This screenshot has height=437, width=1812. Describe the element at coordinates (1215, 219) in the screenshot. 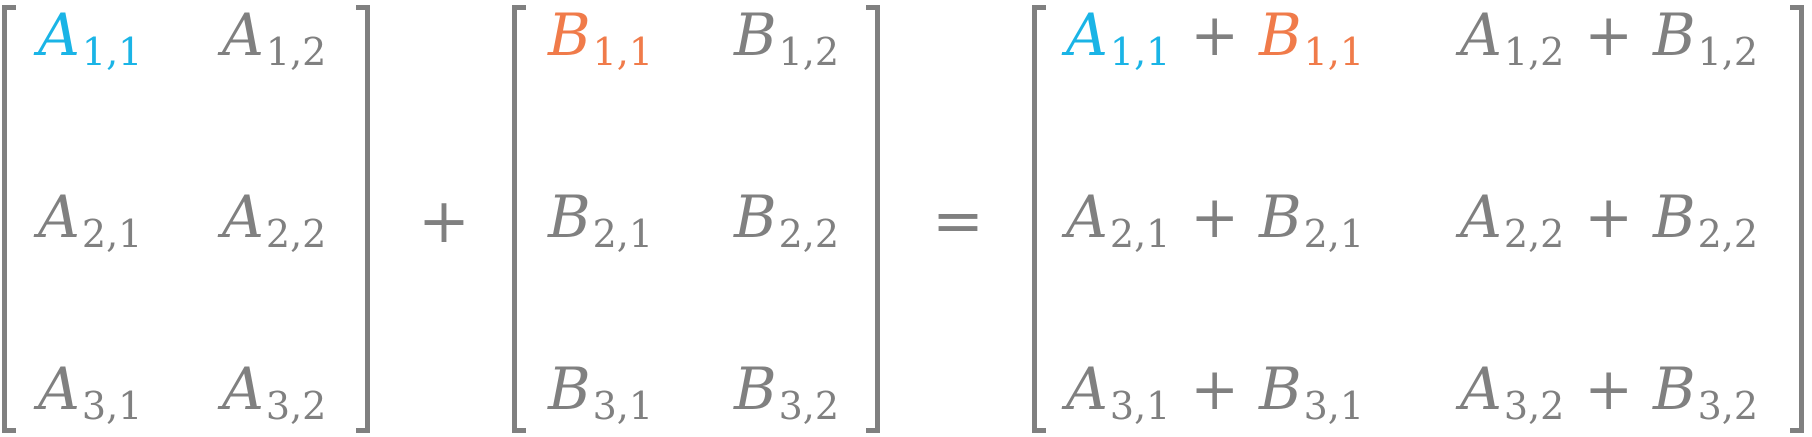

I see `matrix-sum-entry-2-1: A2,1 + B2,1` at that location.